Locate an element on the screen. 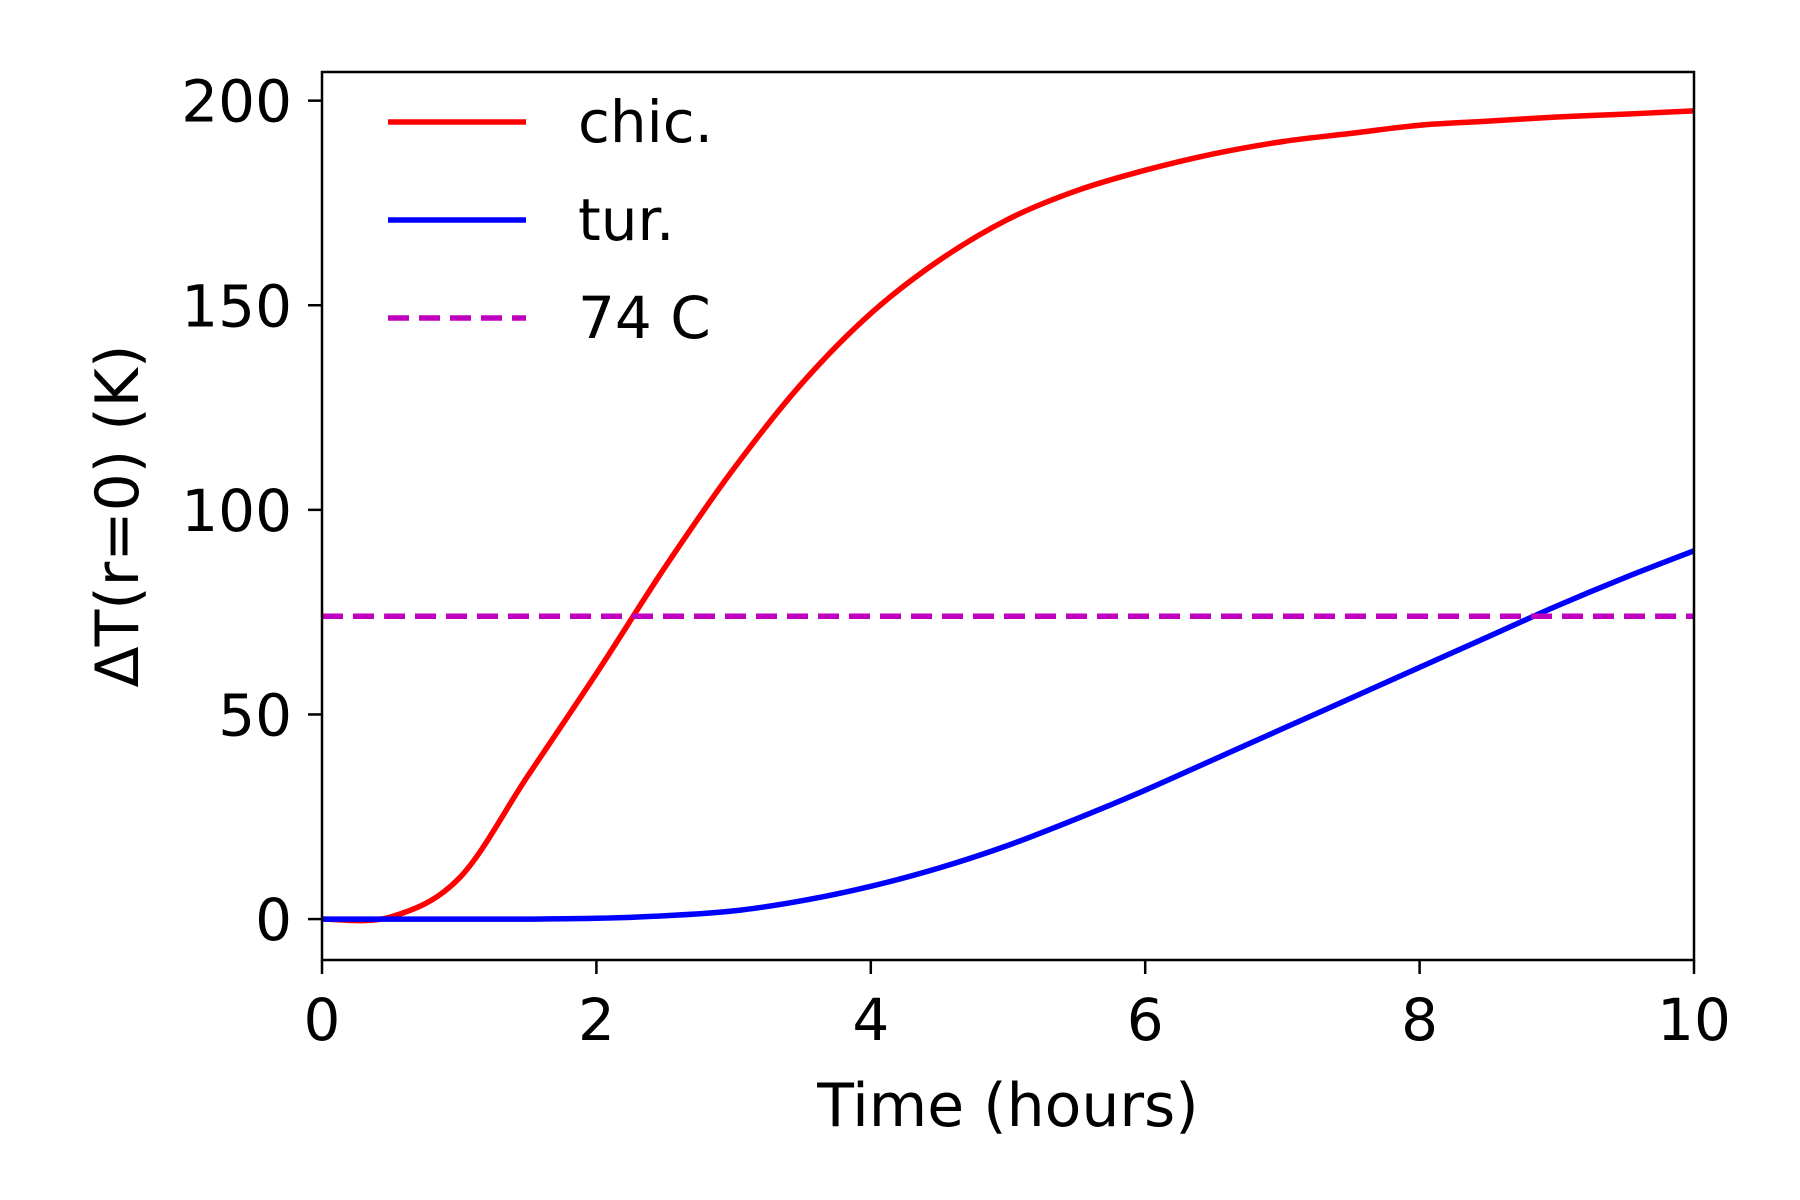 The image size is (1800, 1200). y-tick-label: 0 is located at coordinates (273, 920).